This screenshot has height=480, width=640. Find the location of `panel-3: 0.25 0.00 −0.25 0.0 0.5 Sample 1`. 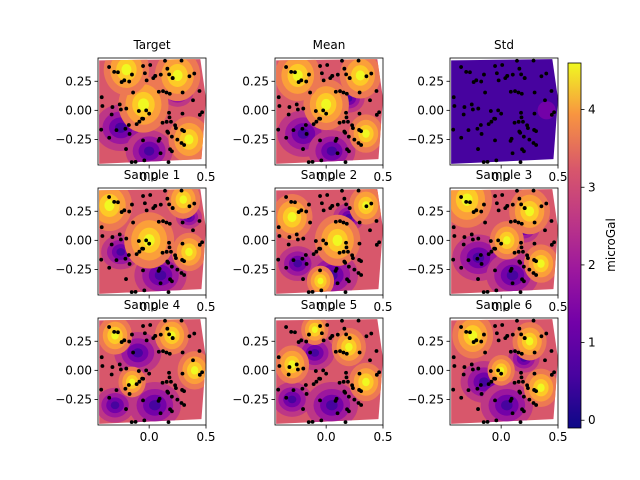

panel-3: 0.25 0.00 −0.25 0.0 0.5 Sample 1 is located at coordinates (135, 241).